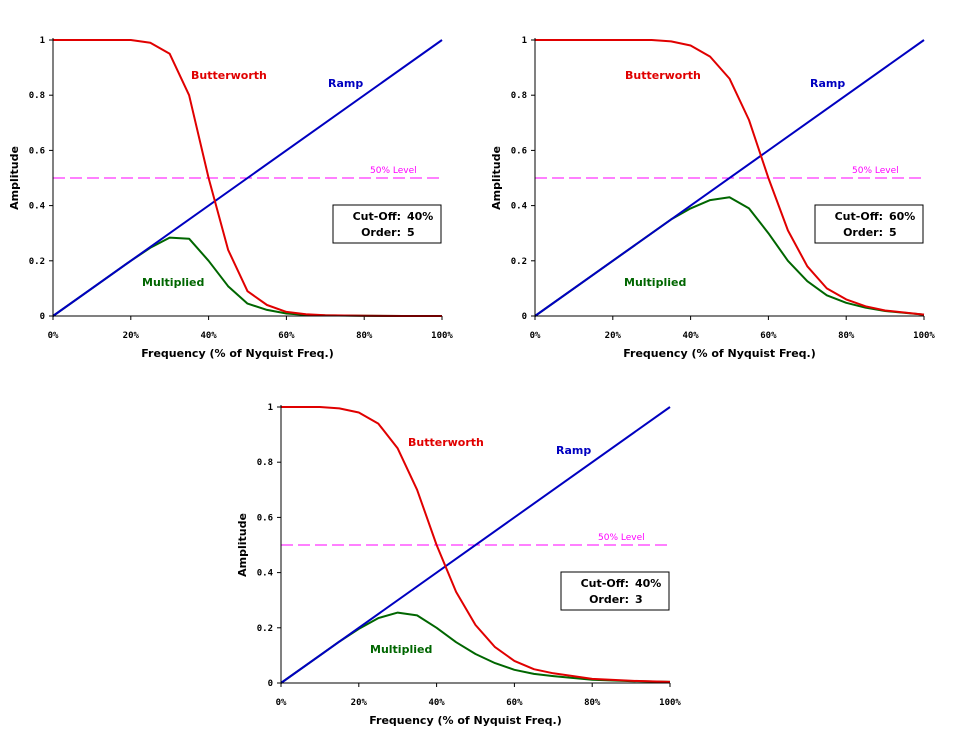 This screenshot has height=737, width=960. I want to click on order-value: 3, so click(639, 599).